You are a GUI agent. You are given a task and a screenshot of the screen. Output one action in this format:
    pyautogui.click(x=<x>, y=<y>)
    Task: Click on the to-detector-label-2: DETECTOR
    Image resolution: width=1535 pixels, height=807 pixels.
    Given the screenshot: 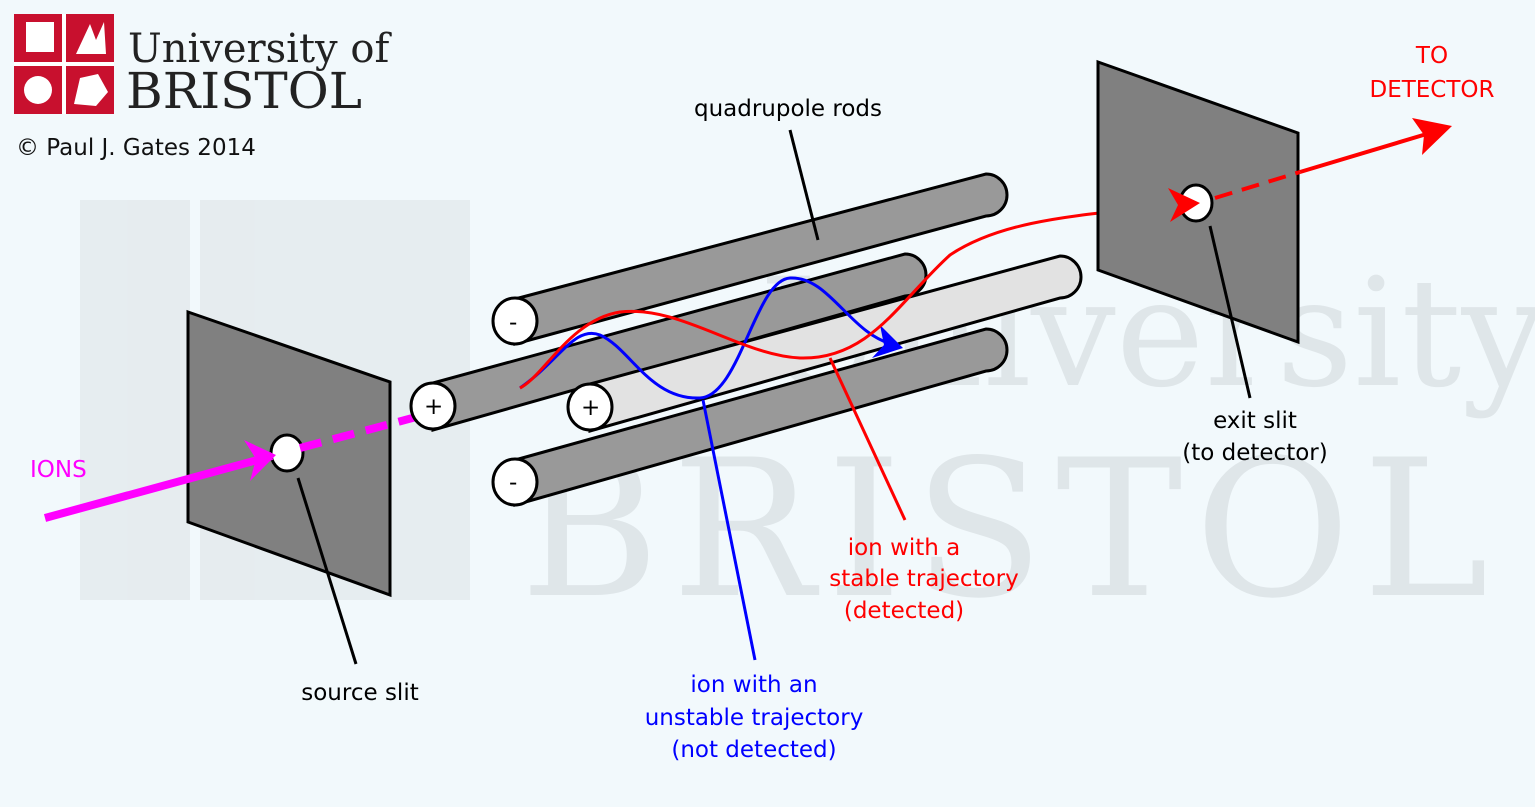 What is the action you would take?
    pyautogui.click(x=1431, y=90)
    